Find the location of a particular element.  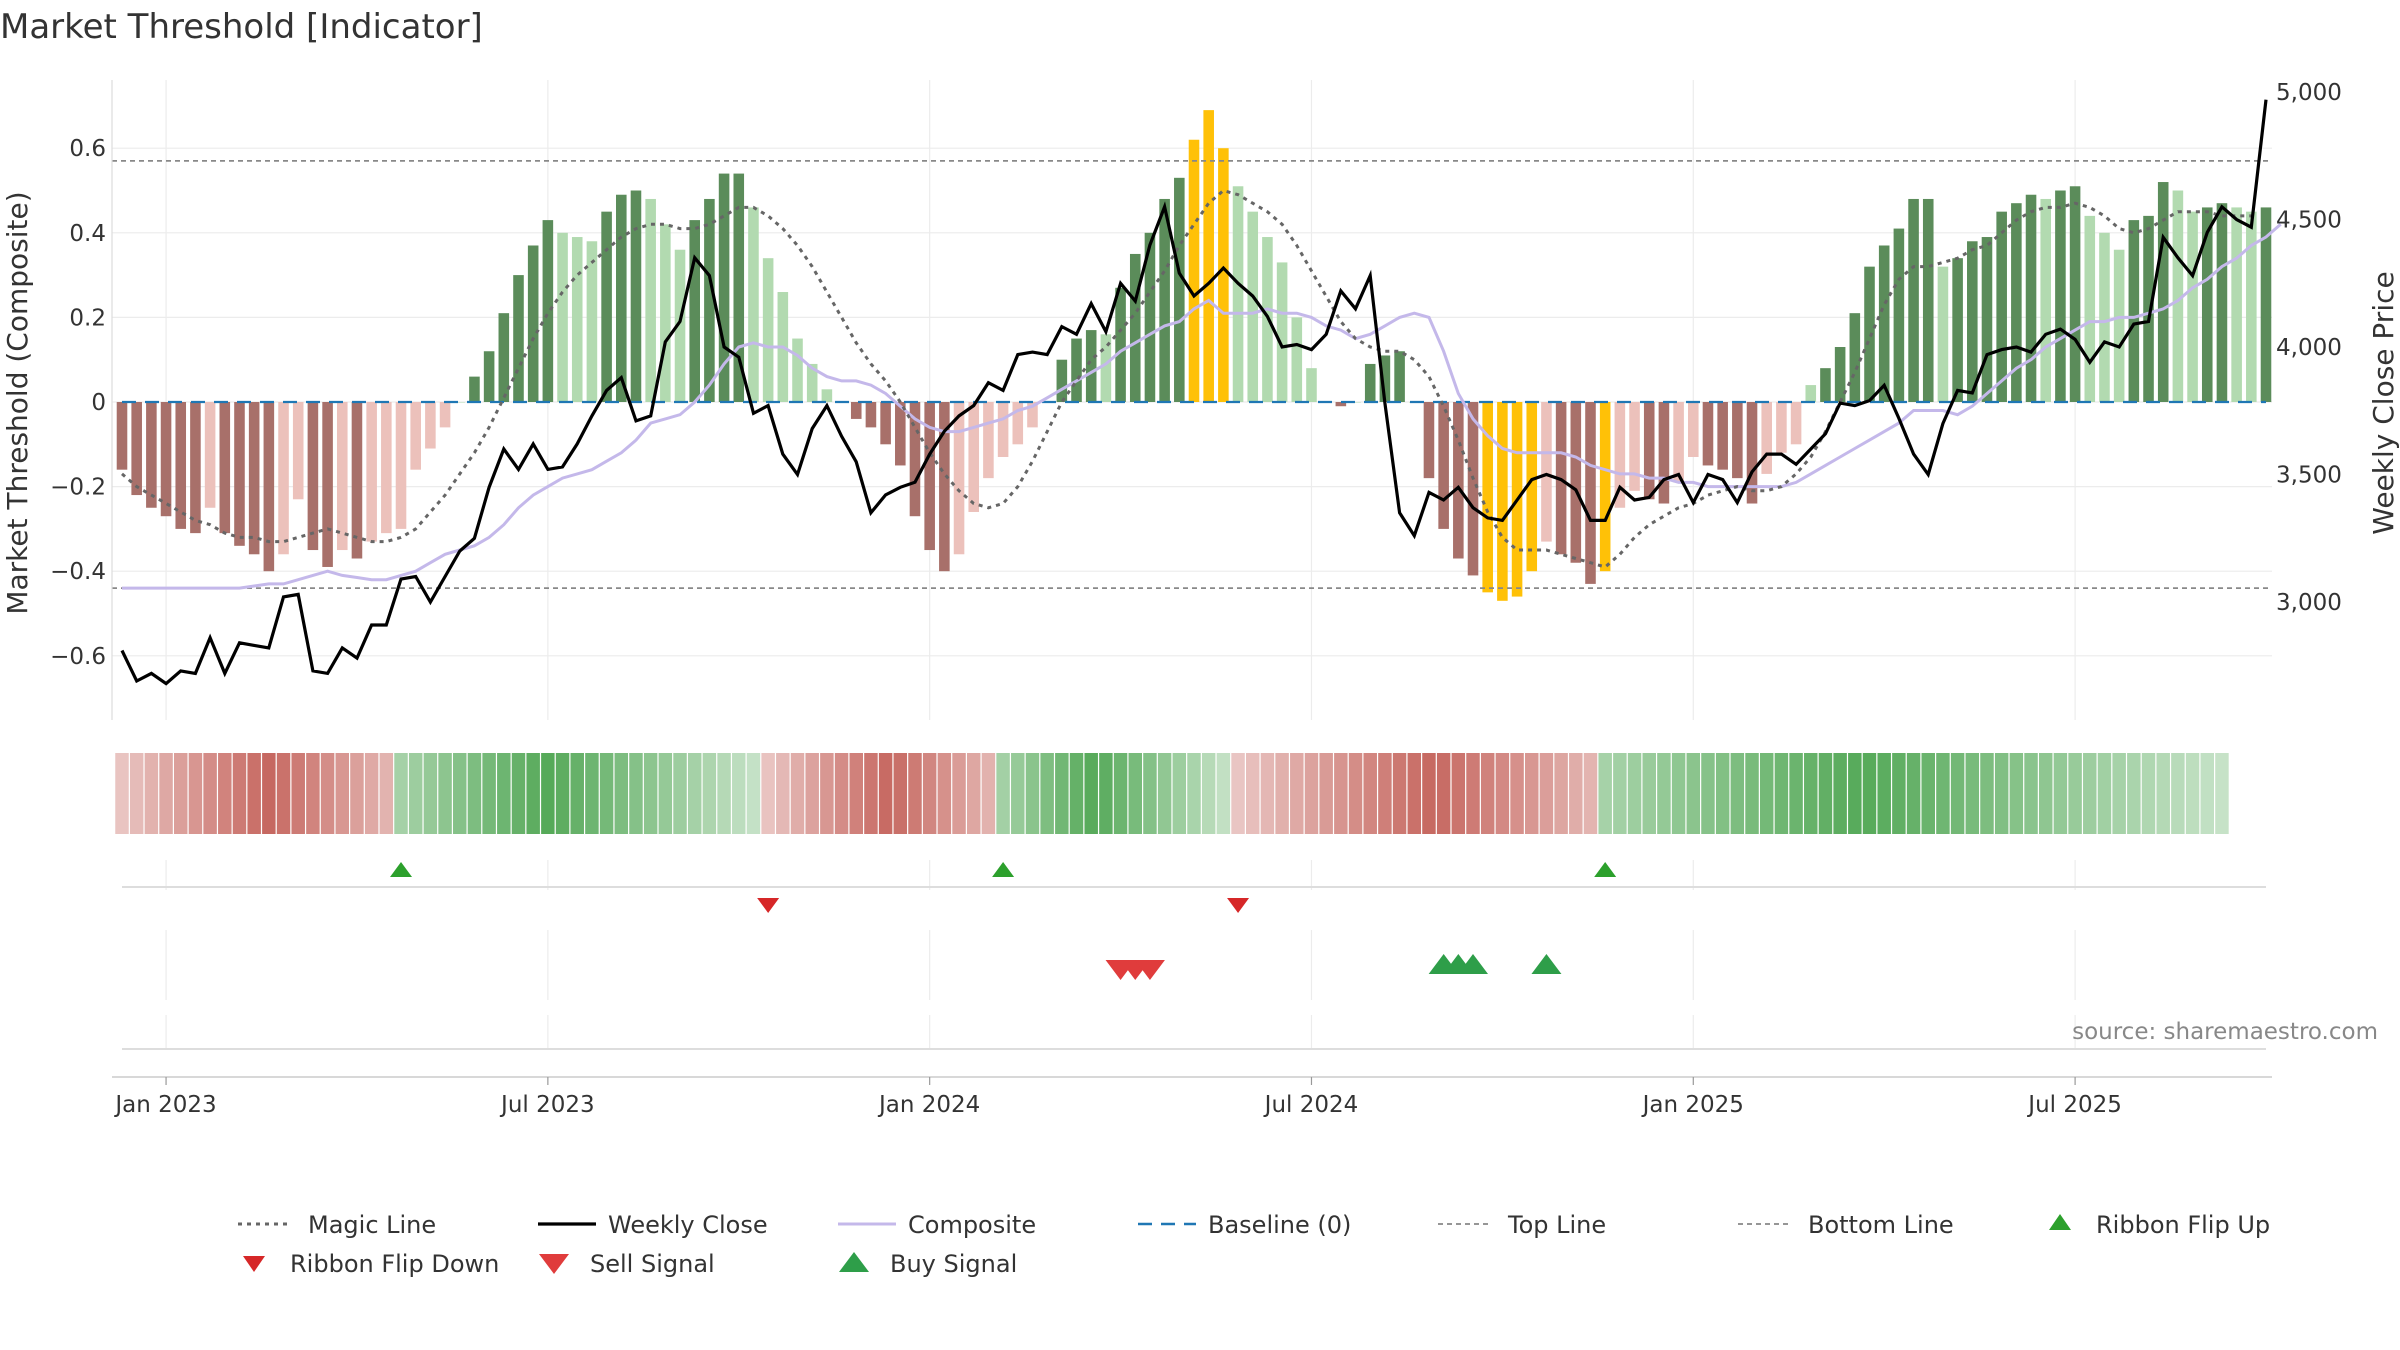

ribbon-flip-down-marker is located at coordinates (1238, 905).